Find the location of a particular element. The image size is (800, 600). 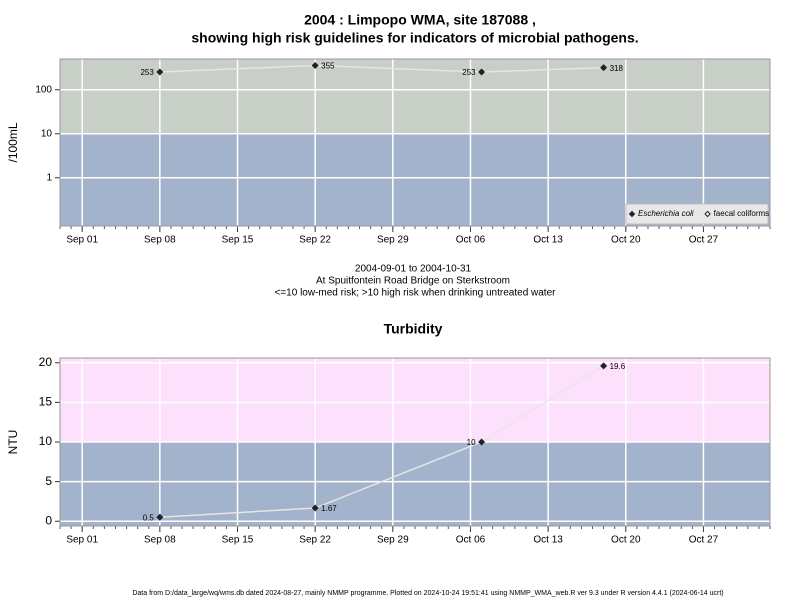

legend-label: faecal coliforms is located at coordinates (742, 213).